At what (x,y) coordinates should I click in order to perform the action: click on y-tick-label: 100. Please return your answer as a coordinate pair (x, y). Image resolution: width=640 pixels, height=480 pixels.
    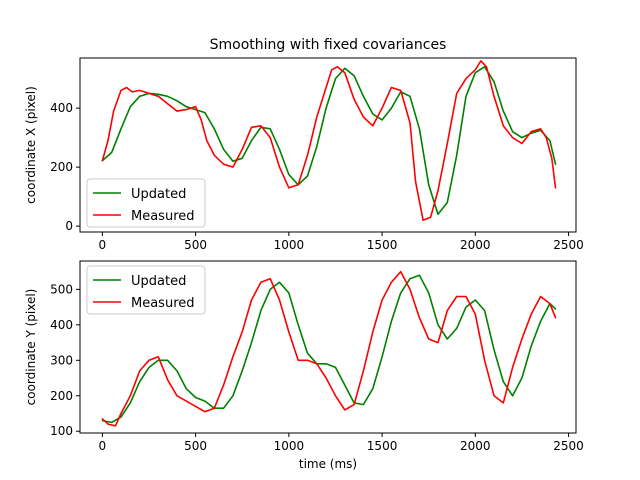
    Looking at the image, I should click on (61, 431).